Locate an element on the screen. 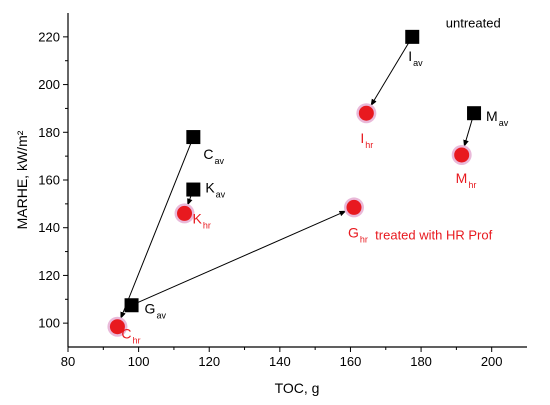  x-tick-label: 80 is located at coordinates (68, 361).